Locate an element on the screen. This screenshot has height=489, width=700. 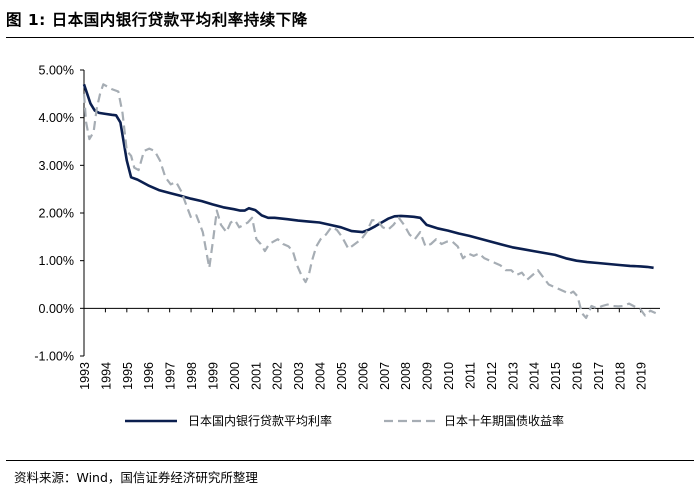
figure-title: 图 1: 日本国内银行贷款平均利率持续下降 is located at coordinates (157, 20).